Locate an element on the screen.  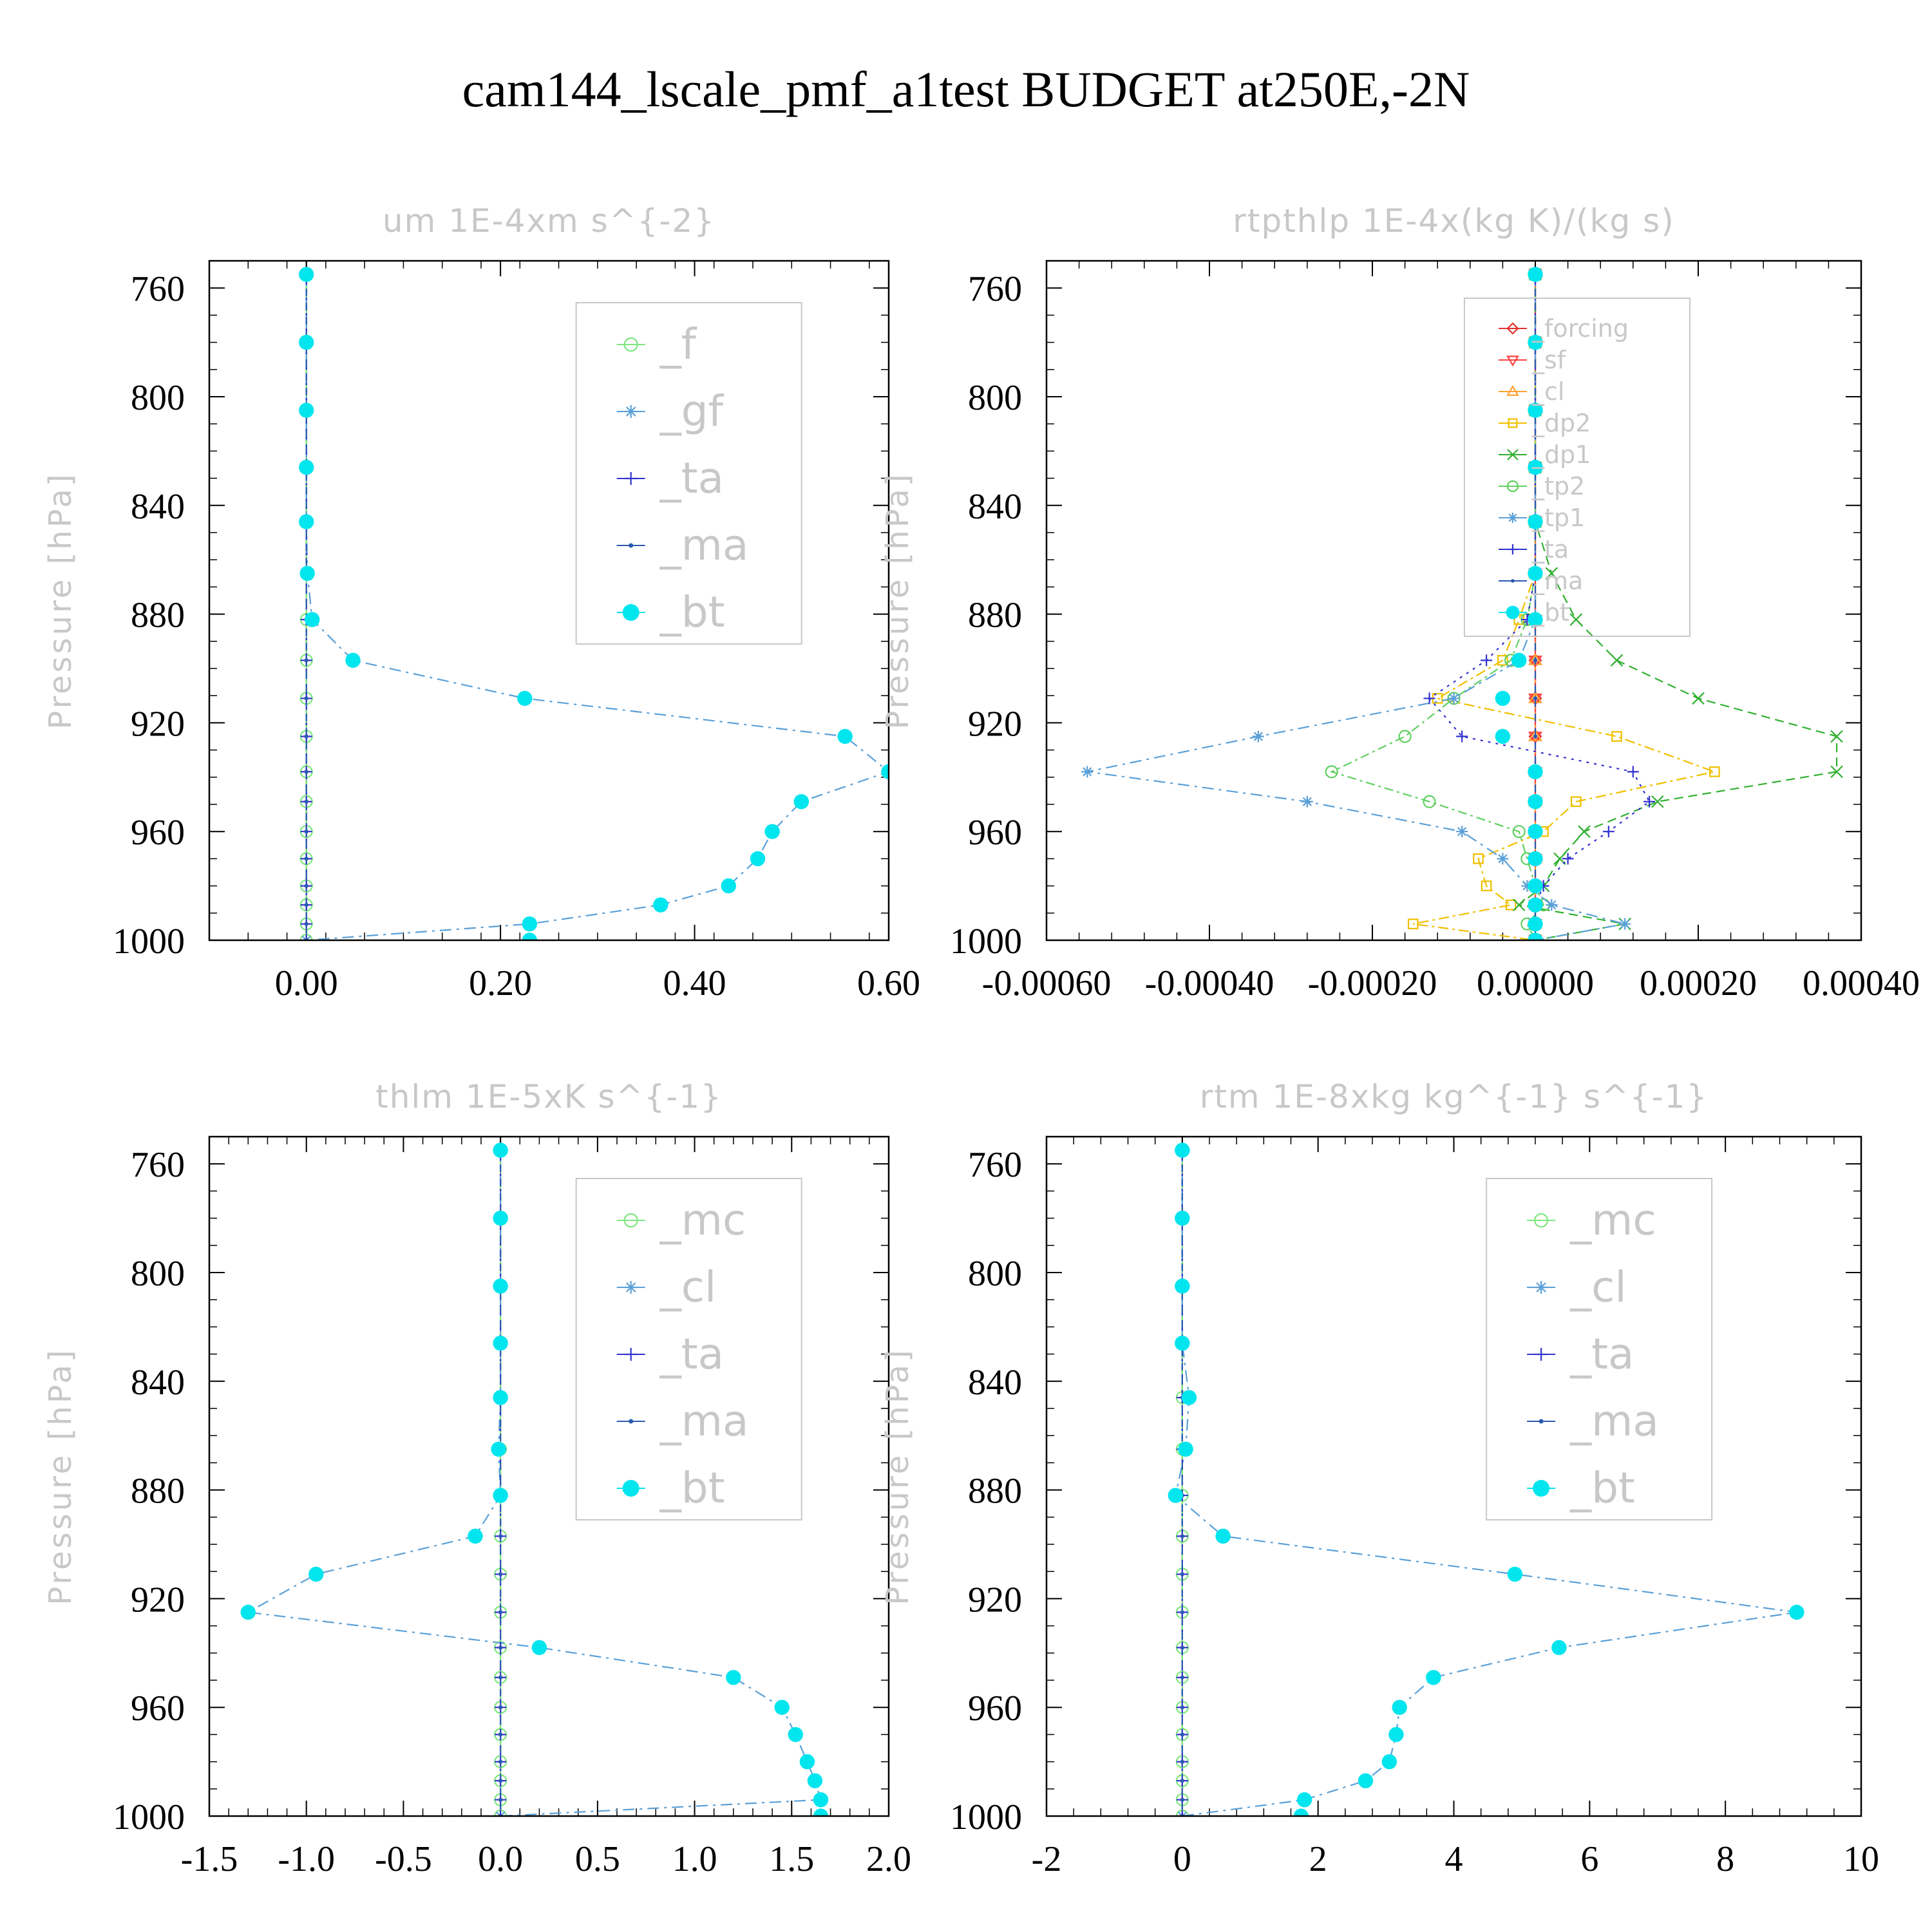
legend-item: _mc is located at coordinates (1591, 1220).